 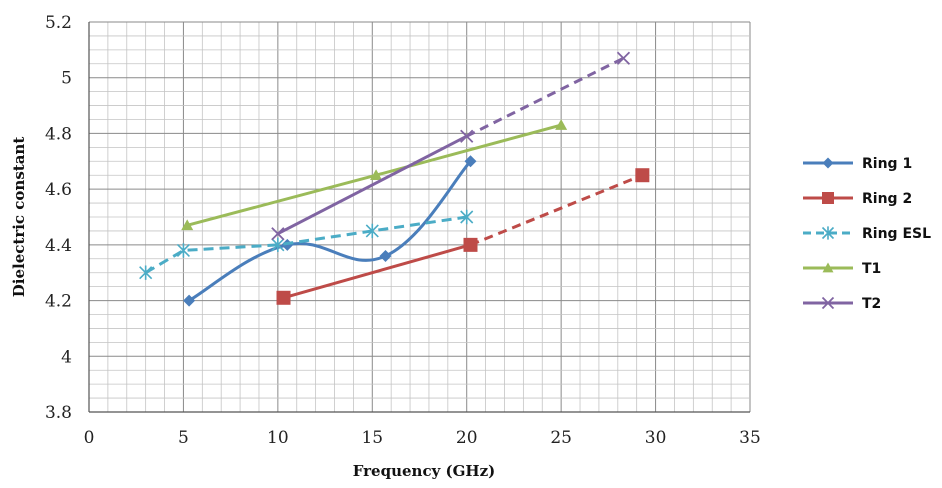 I want to click on y-tick-label: 3.8, so click(x=58, y=413).